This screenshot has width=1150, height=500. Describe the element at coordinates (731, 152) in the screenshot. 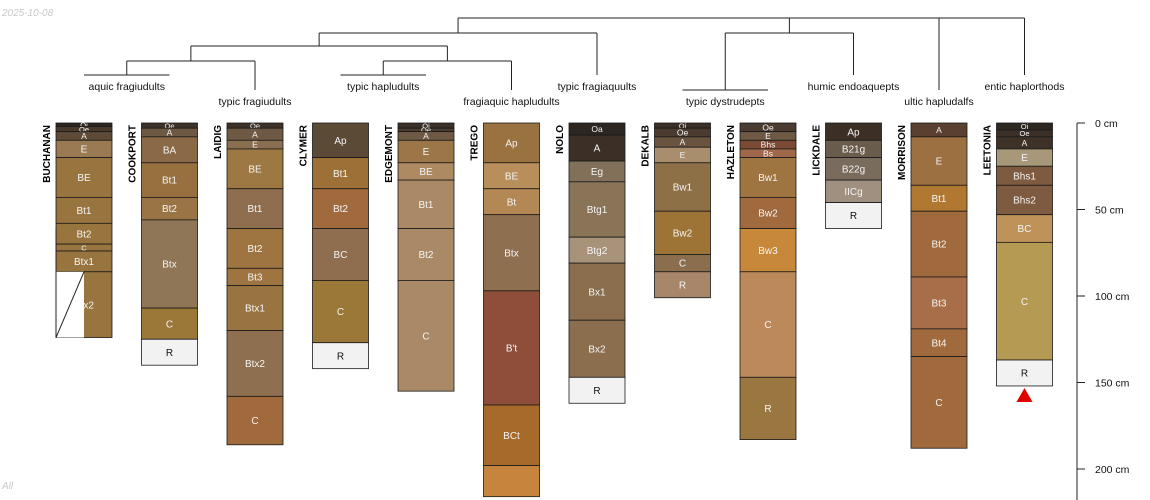

I see `profile-name: HAZLETON` at that location.